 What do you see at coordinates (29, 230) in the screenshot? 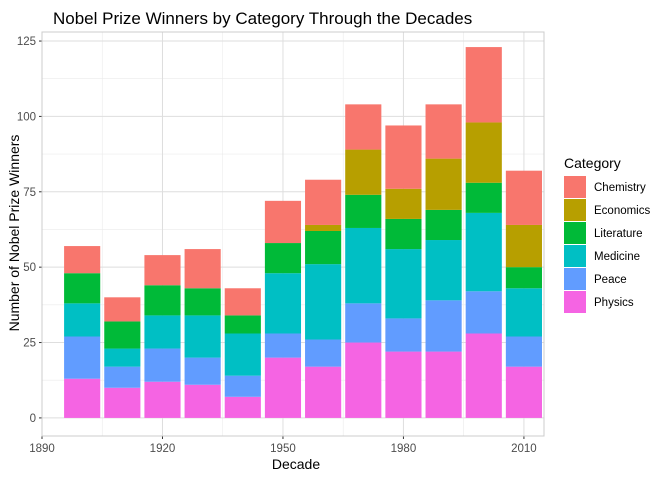
I see `y-axis-ticks: 0 25 50 75 100 125` at bounding box center [29, 230].